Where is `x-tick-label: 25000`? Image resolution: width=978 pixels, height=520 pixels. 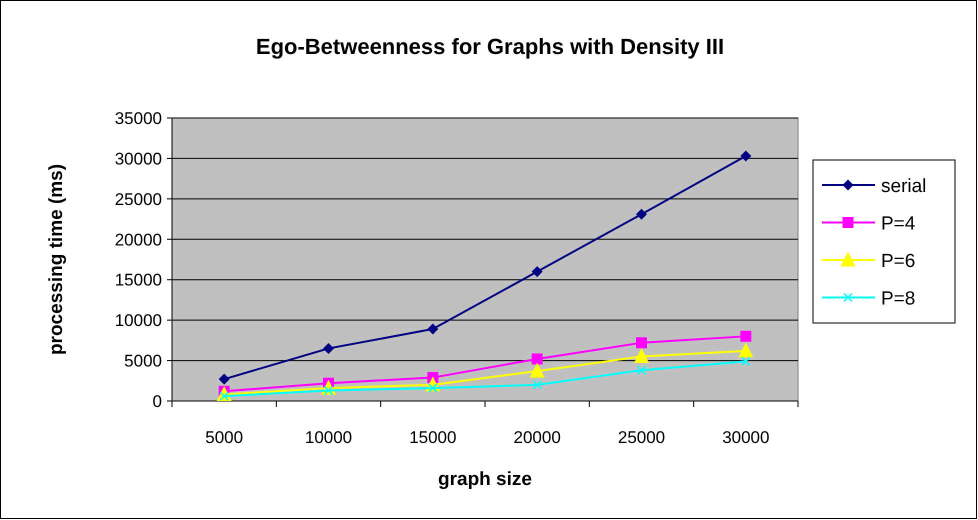
x-tick-label: 25000 is located at coordinates (642, 437).